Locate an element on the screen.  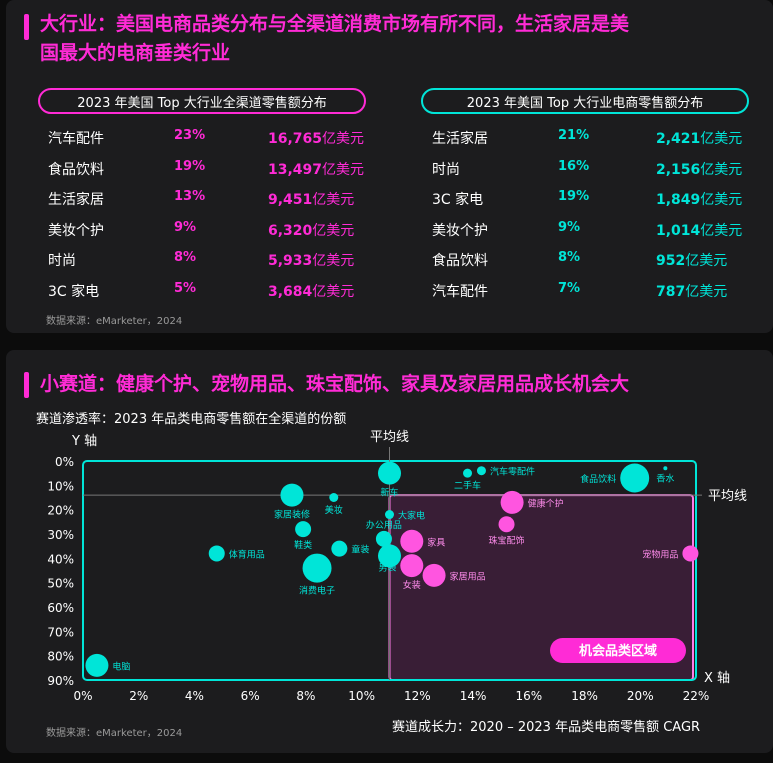
table-row: 生活家居 21% 2,421亿美元 is located at coordinates (386, 138).